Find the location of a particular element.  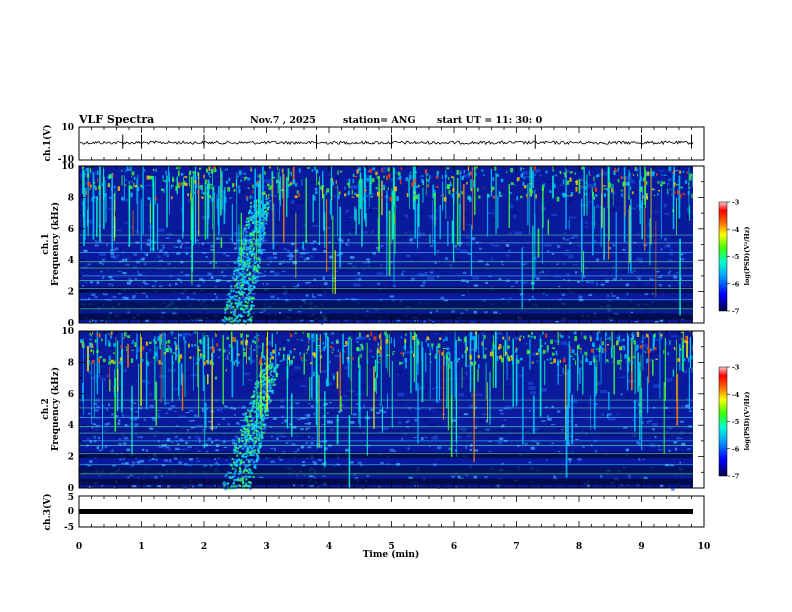

ch1-waveform-panel: 10 -10 ch.1(V) is located at coordinates (373, 144).